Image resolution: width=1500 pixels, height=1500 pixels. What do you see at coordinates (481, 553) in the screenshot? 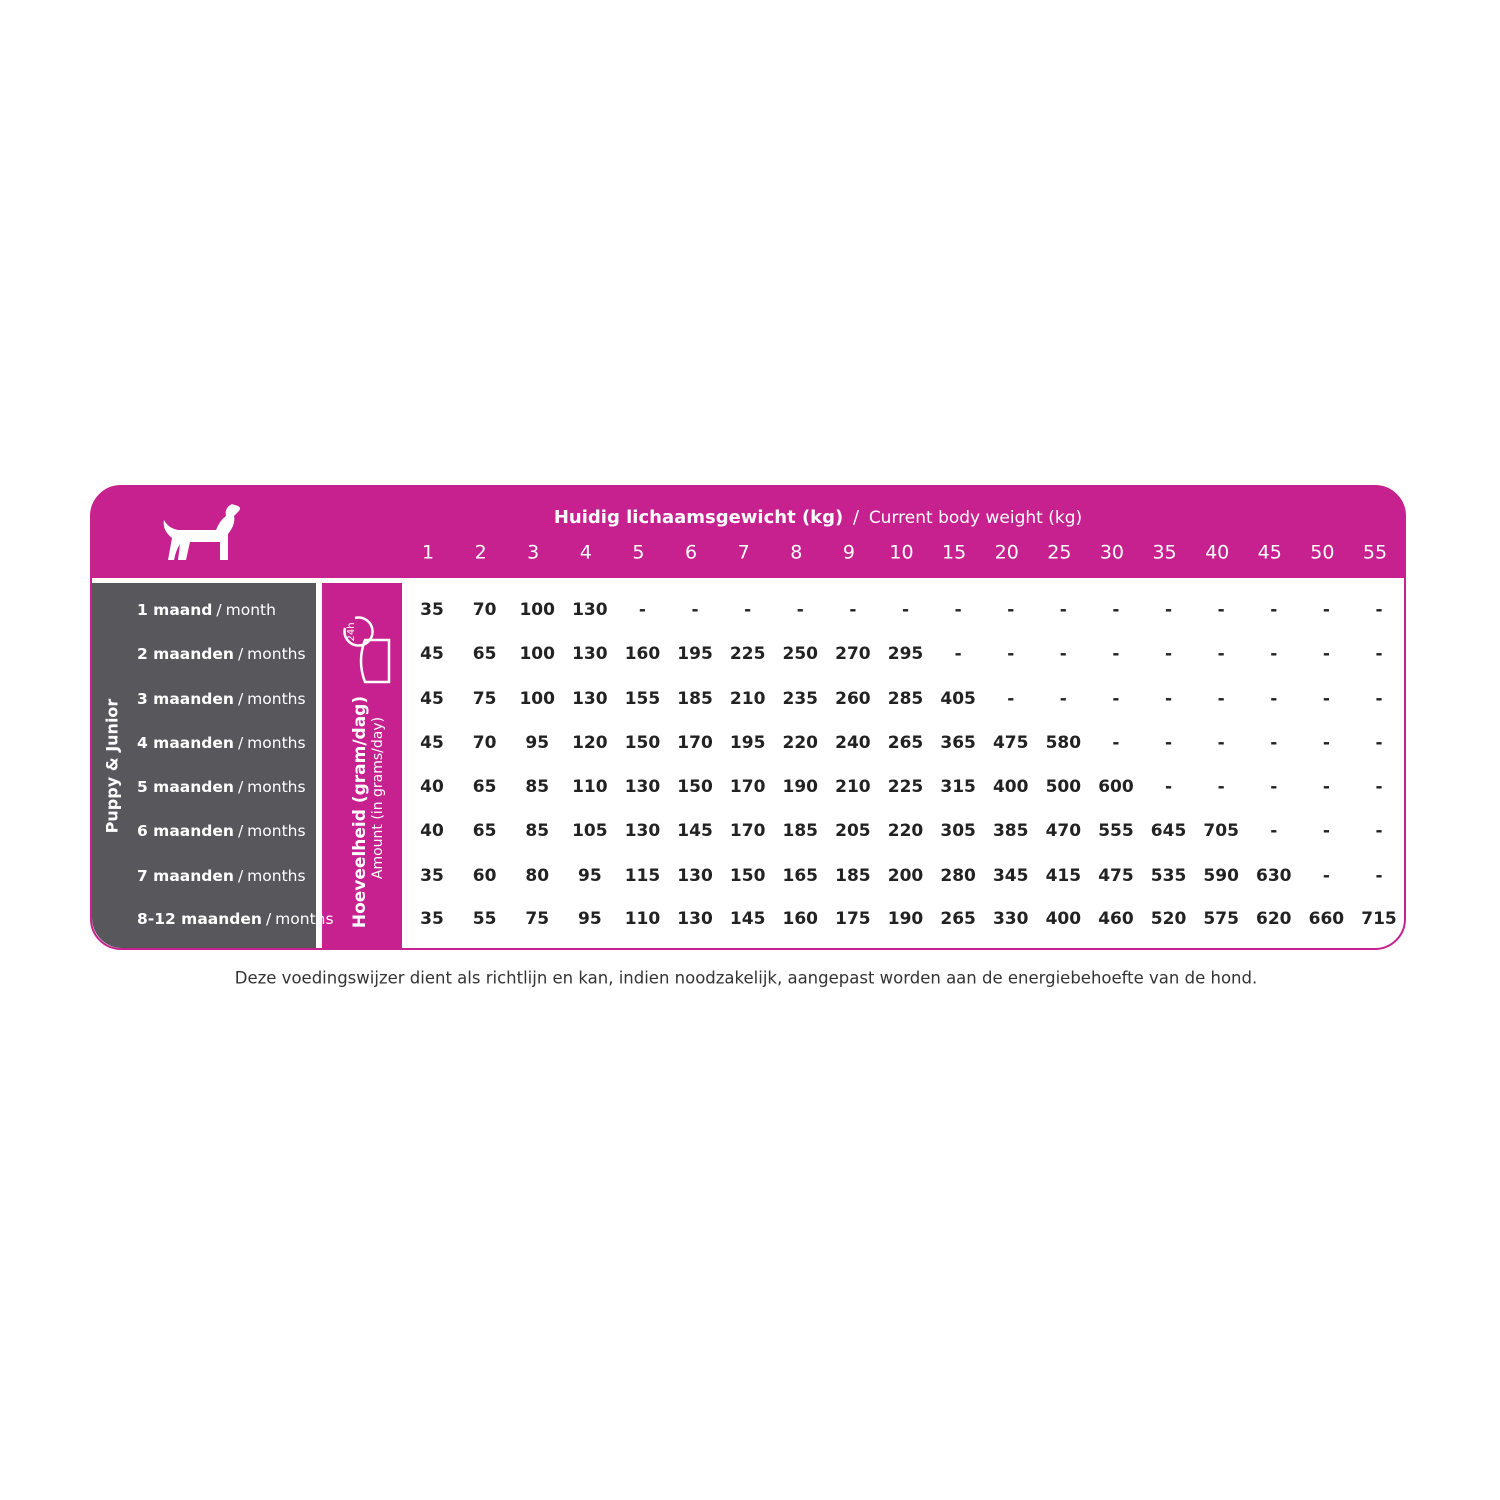
I see `weight-header: 2` at bounding box center [481, 553].